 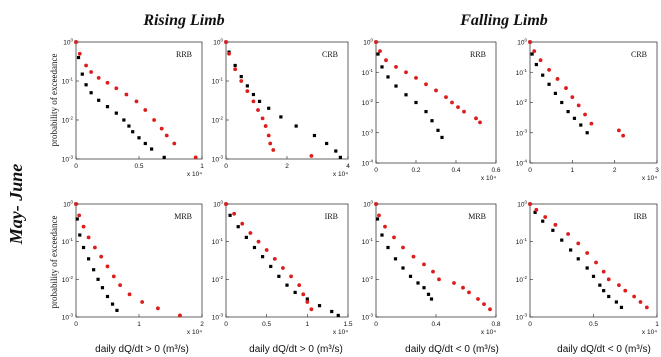 I want to click on x-tick-label: 1.5, so click(x=347, y=324).